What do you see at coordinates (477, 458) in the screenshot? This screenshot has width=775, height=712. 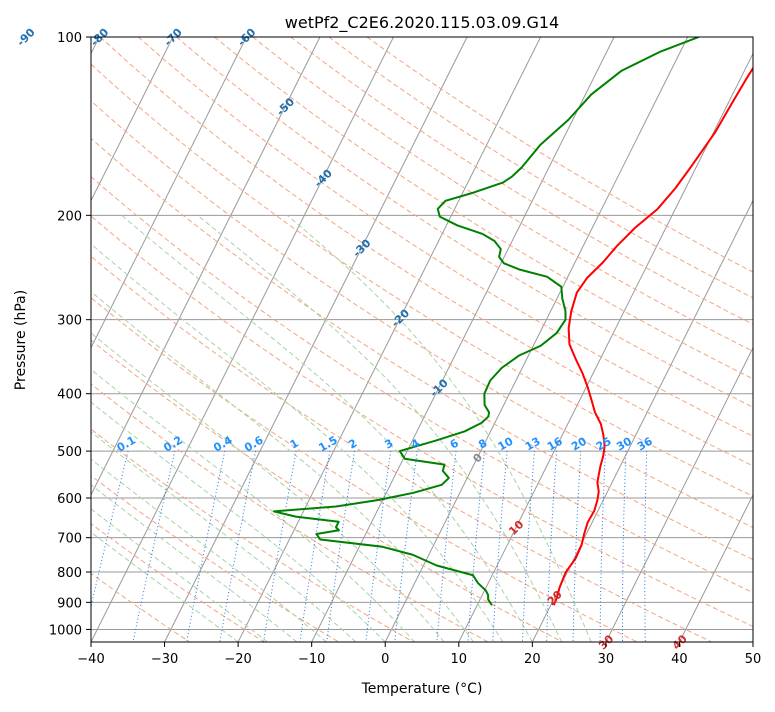 I see `isotherm-label: 0` at bounding box center [477, 458].